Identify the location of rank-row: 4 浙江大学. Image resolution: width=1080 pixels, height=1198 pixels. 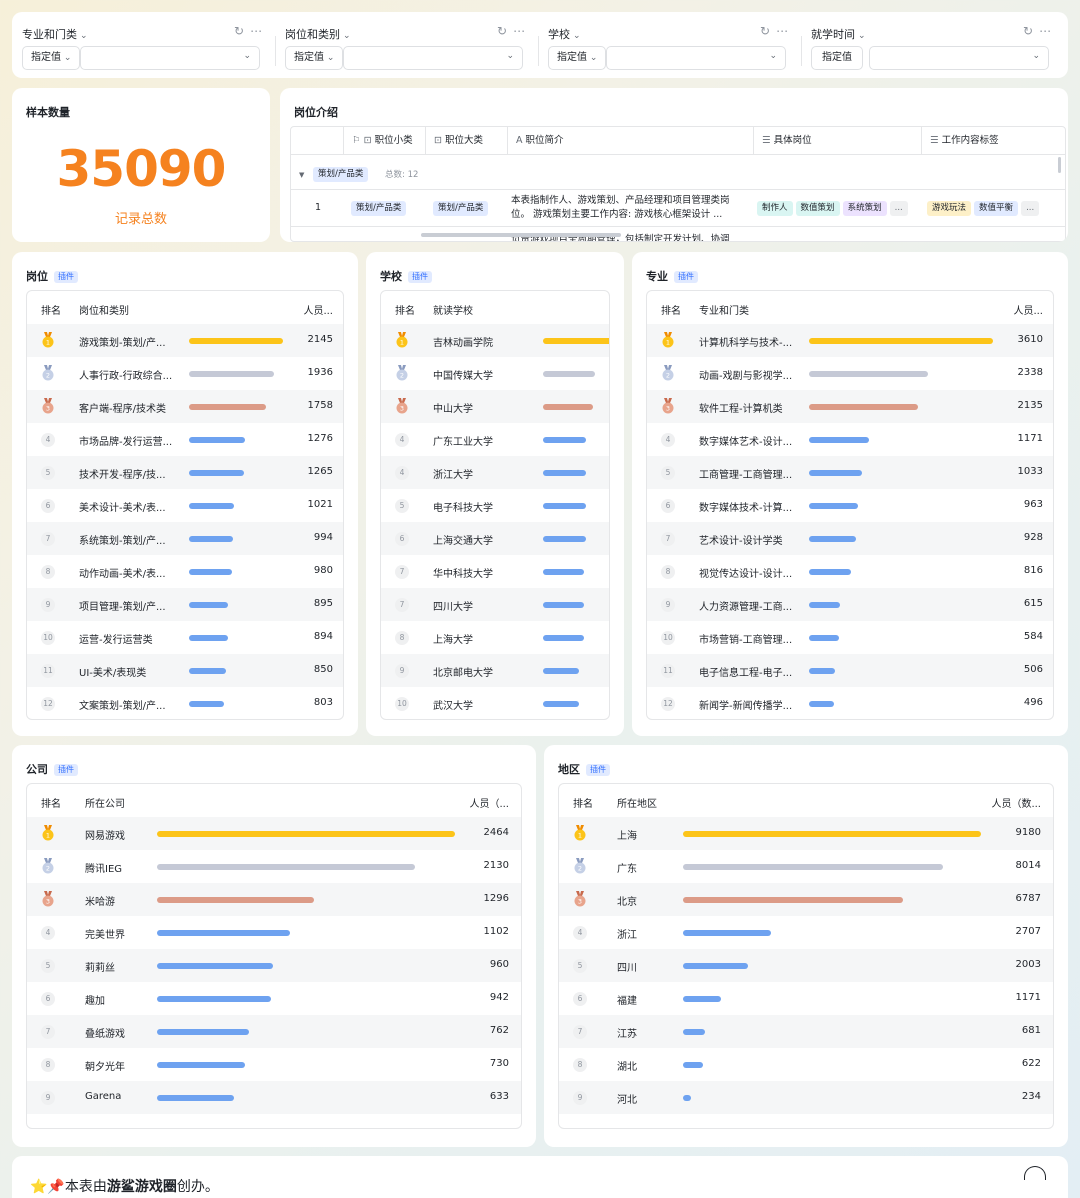
(495, 472).